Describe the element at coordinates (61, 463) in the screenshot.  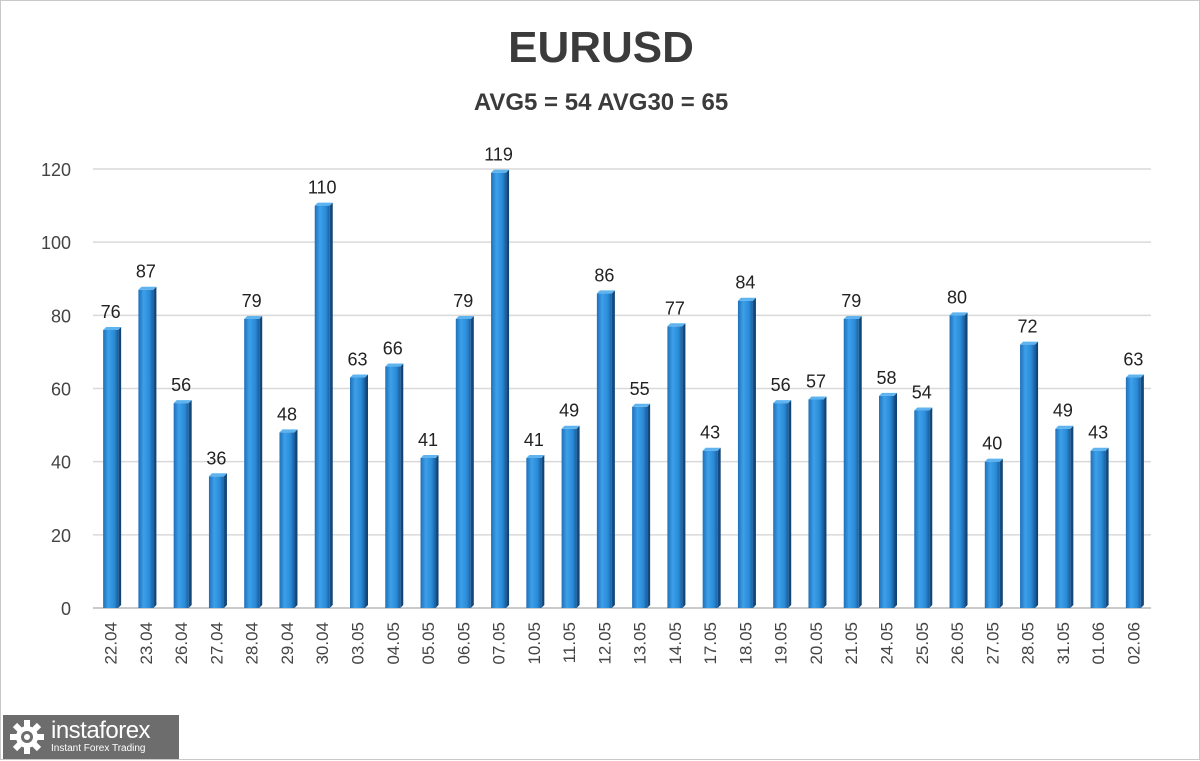
I see `y-tick-label: 40` at that location.